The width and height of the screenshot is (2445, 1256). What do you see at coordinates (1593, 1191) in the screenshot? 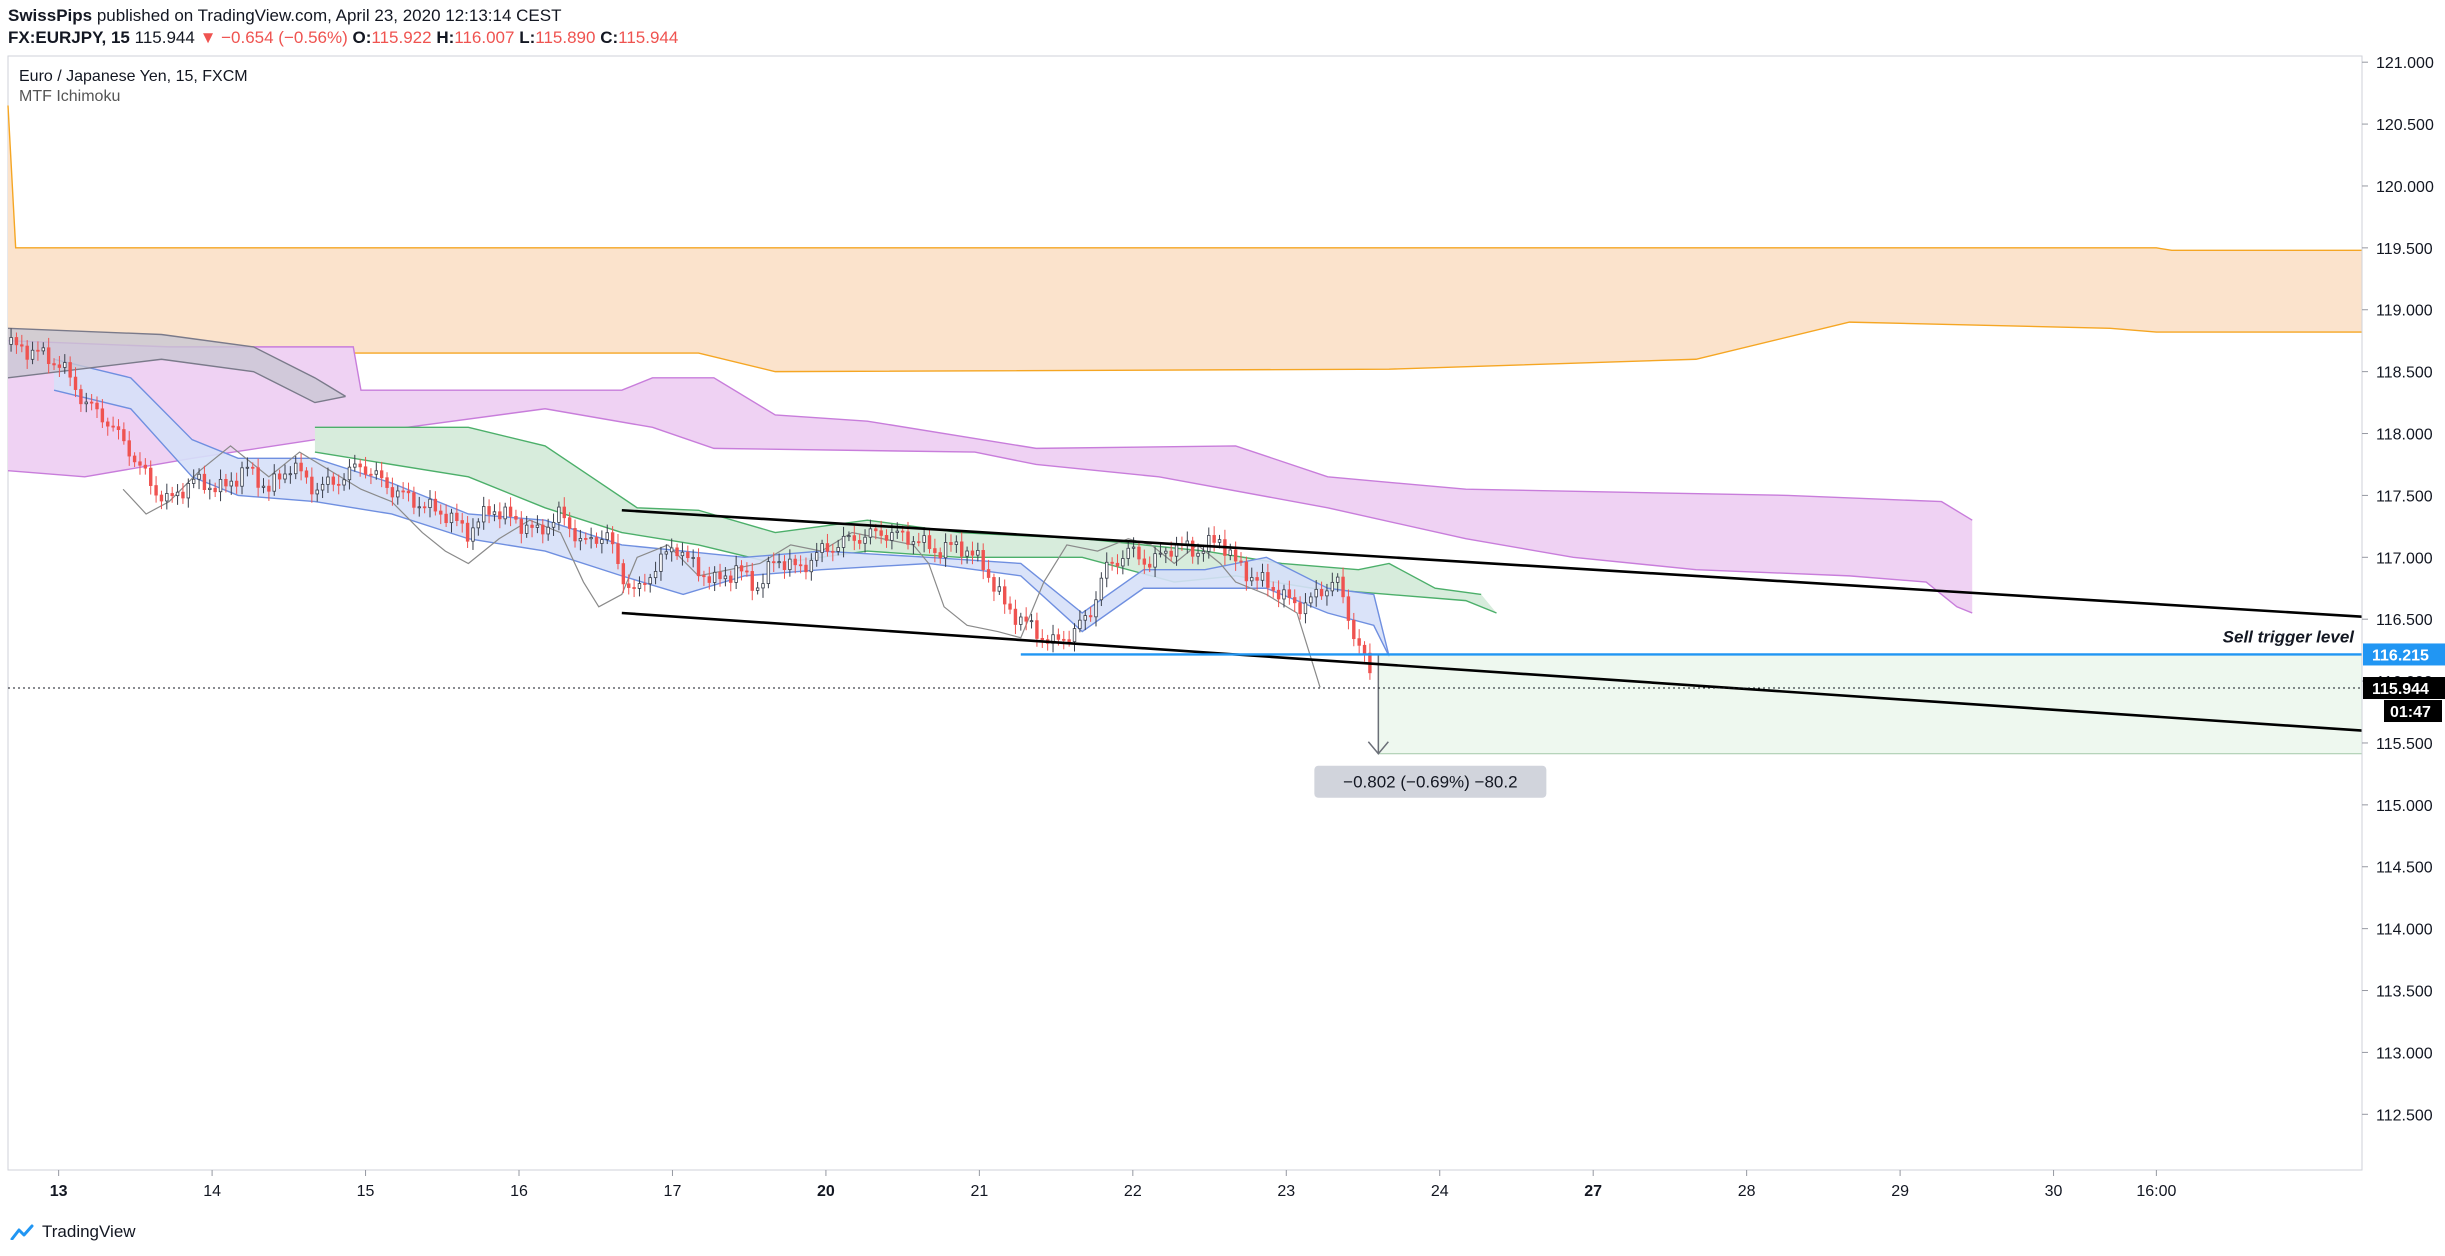
I see `time-tick-label: 27` at bounding box center [1593, 1191].